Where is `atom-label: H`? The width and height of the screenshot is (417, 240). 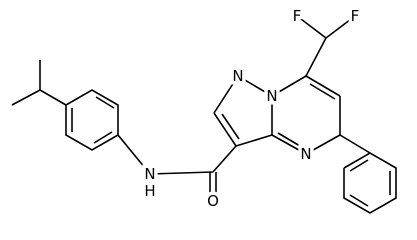
atom-label: H is located at coordinates (149, 191).